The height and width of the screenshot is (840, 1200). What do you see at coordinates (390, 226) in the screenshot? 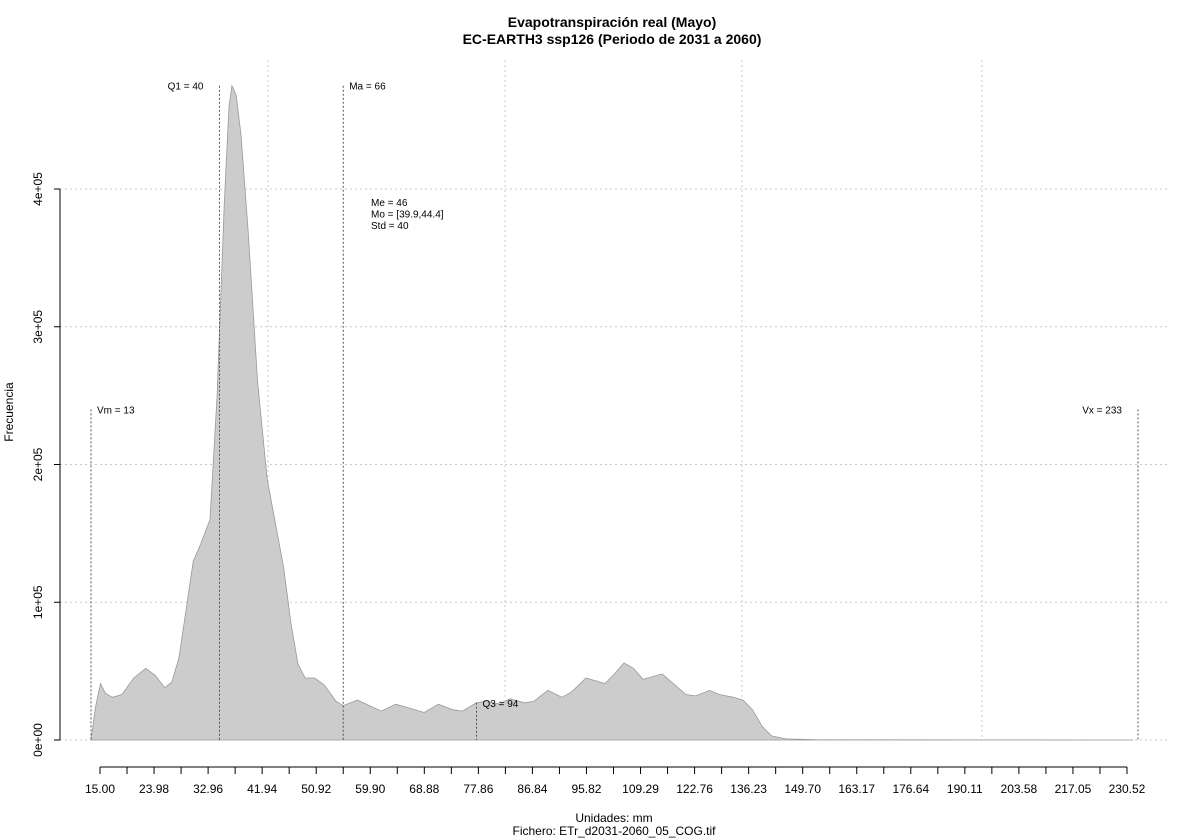
I see `stats-line: Std = 40` at bounding box center [390, 226].